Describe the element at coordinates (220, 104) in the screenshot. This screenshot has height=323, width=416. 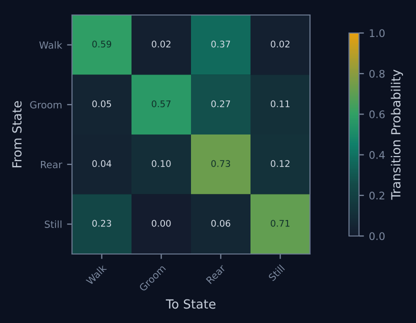
I see `data-label: 0.27` at that location.